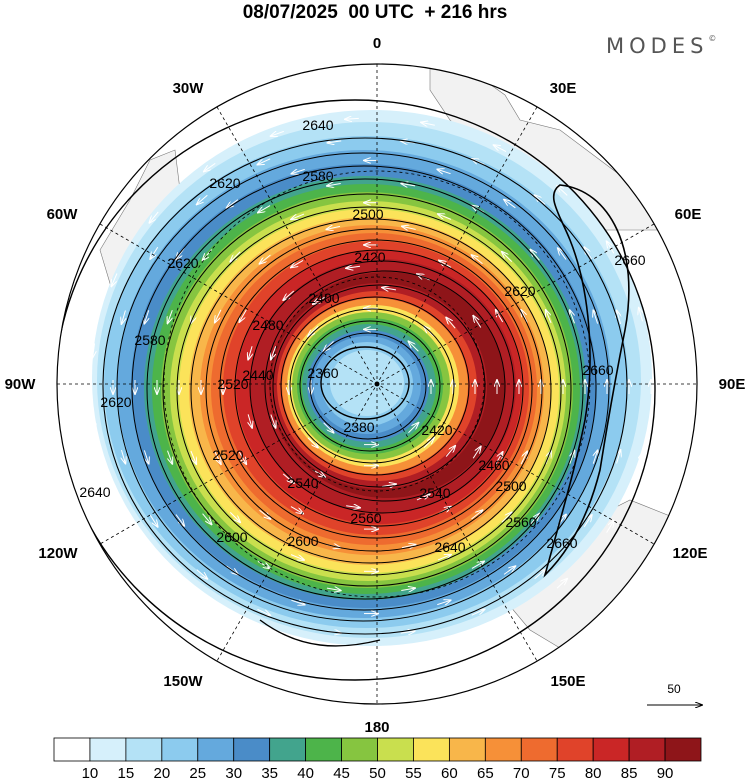 The height and width of the screenshot is (782, 750). Describe the element at coordinates (90, 773) in the screenshot. I see `colorbar-tick-0: 10` at that location.